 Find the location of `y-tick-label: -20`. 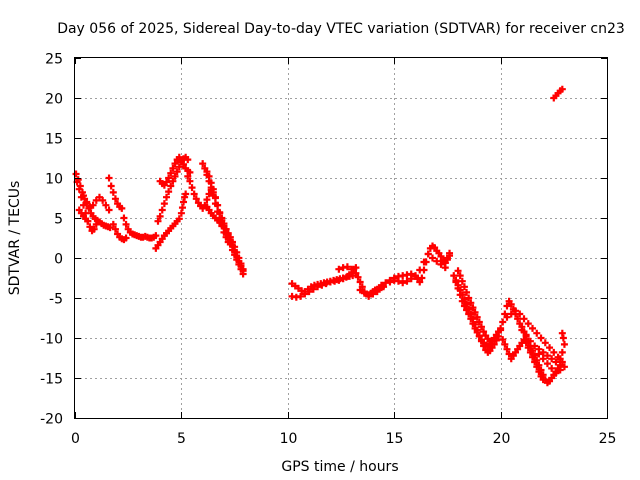

y-tick-label: -20 is located at coordinates (51, 420).